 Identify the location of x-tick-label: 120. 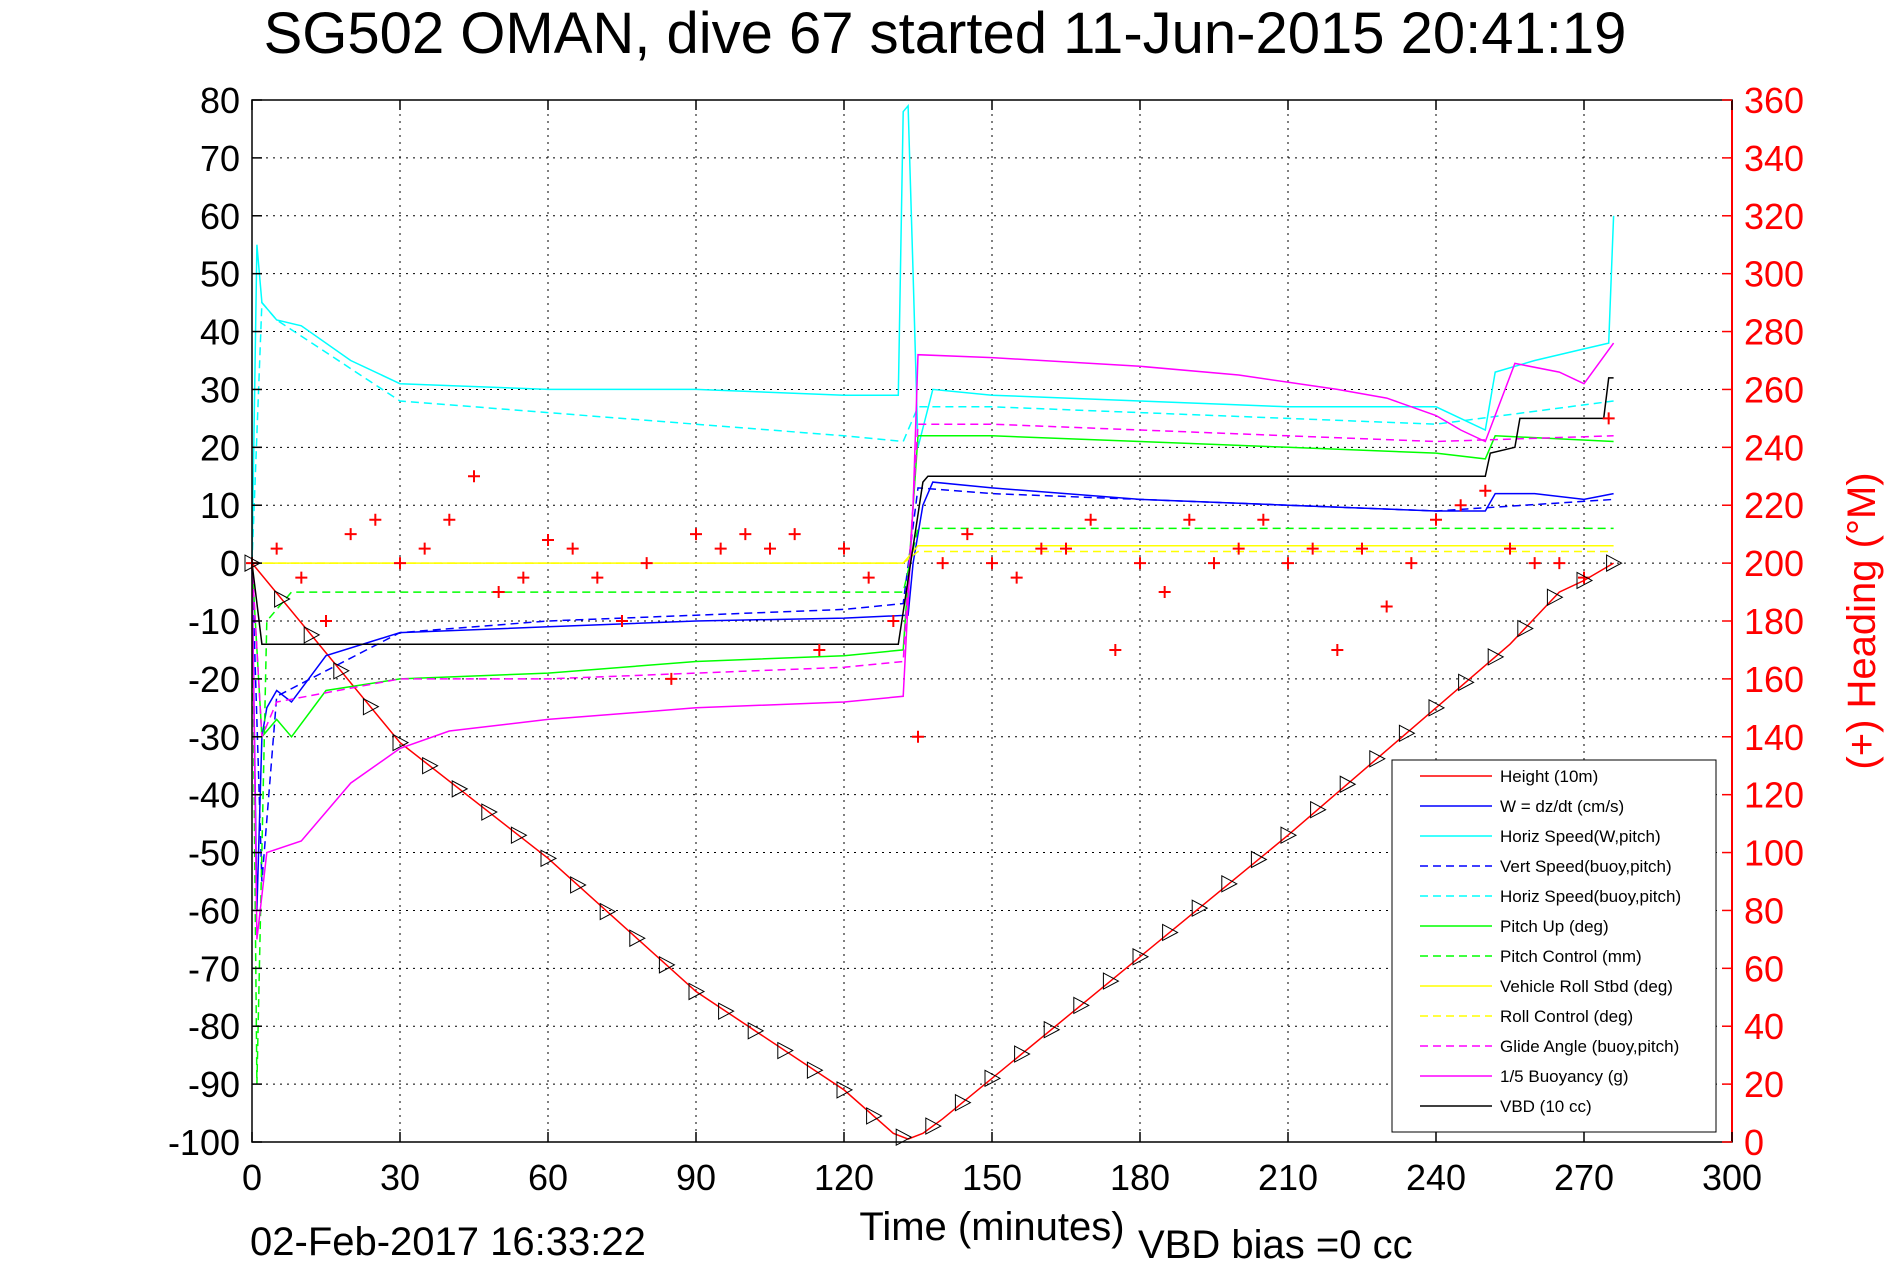
(844, 1177).